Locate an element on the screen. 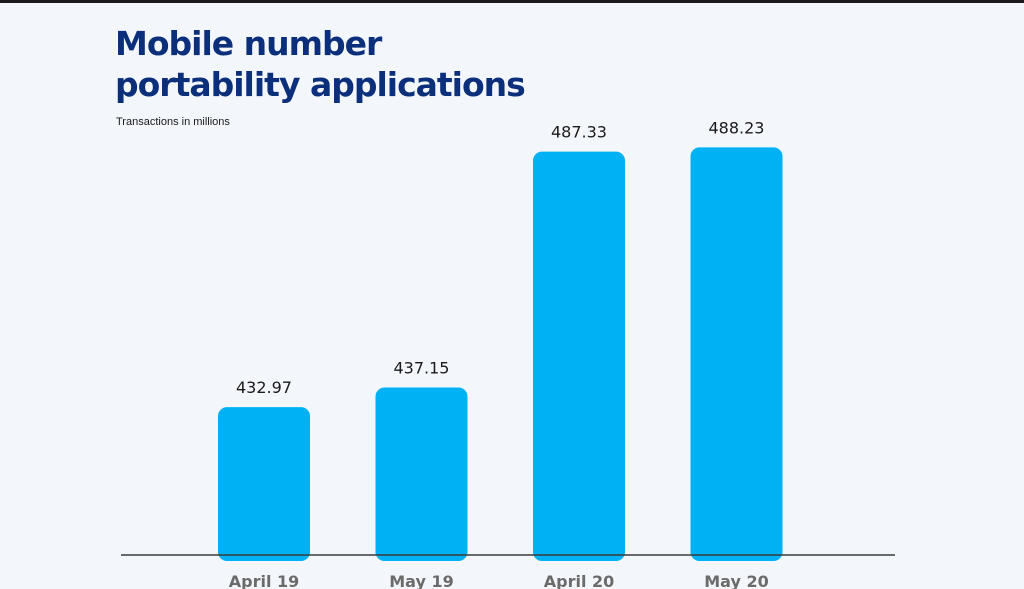  value-label: 437.15 is located at coordinates (422, 367).